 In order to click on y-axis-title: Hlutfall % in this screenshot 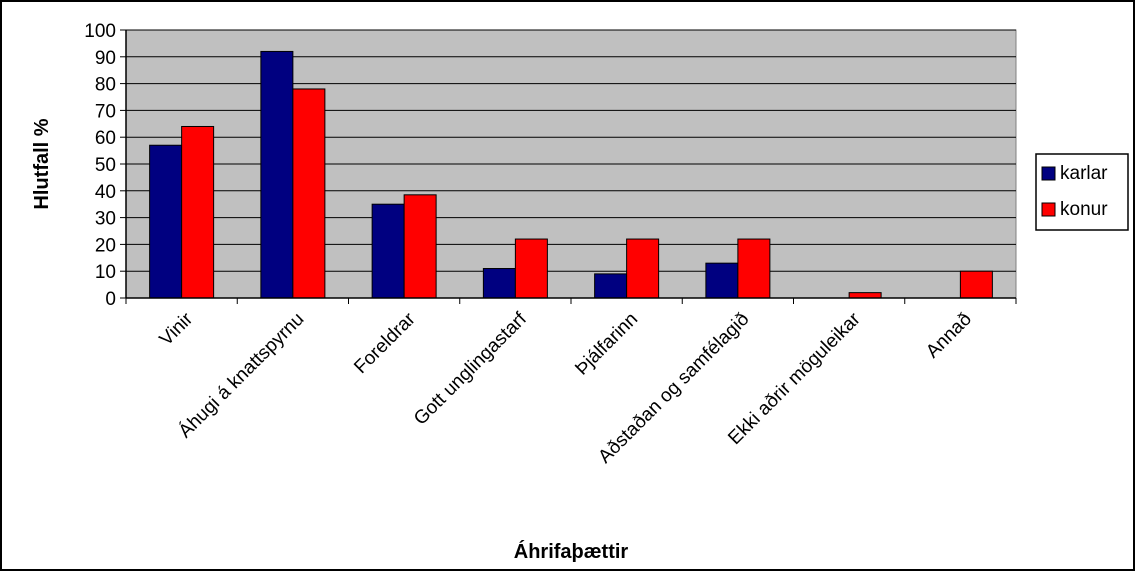, I will do `click(42, 163)`.